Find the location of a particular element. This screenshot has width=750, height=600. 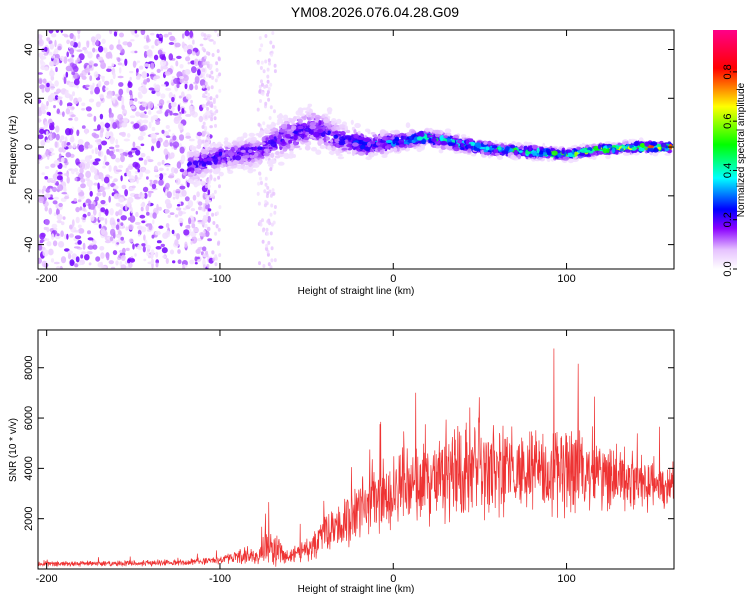

colorbar-tick-label: 0.4 is located at coordinates (728, 170).